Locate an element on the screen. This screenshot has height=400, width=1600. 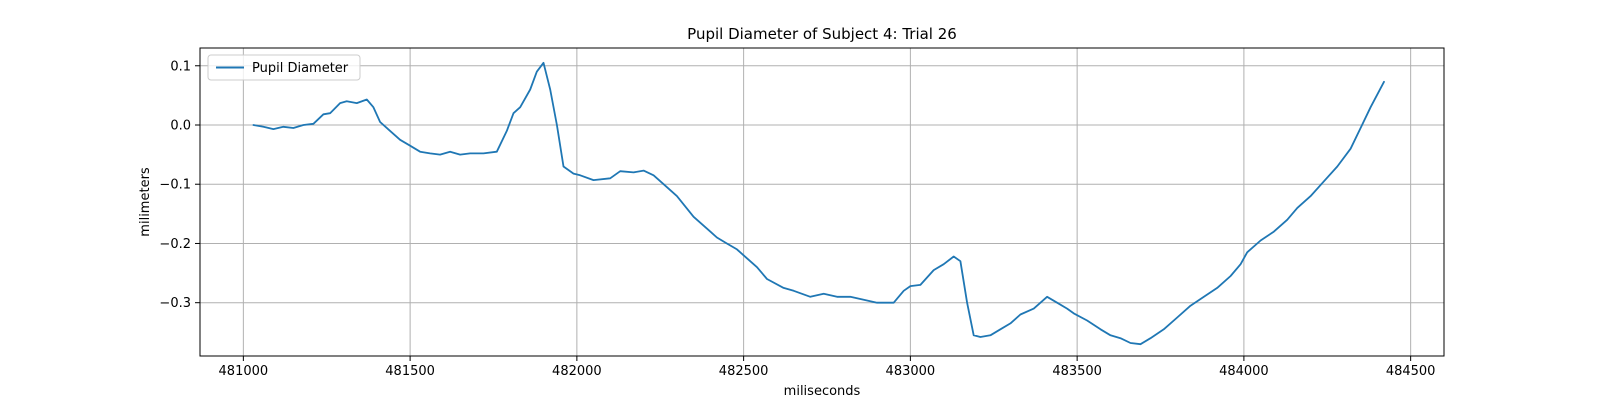
y-tick-label: −0.2 is located at coordinates (175, 244).